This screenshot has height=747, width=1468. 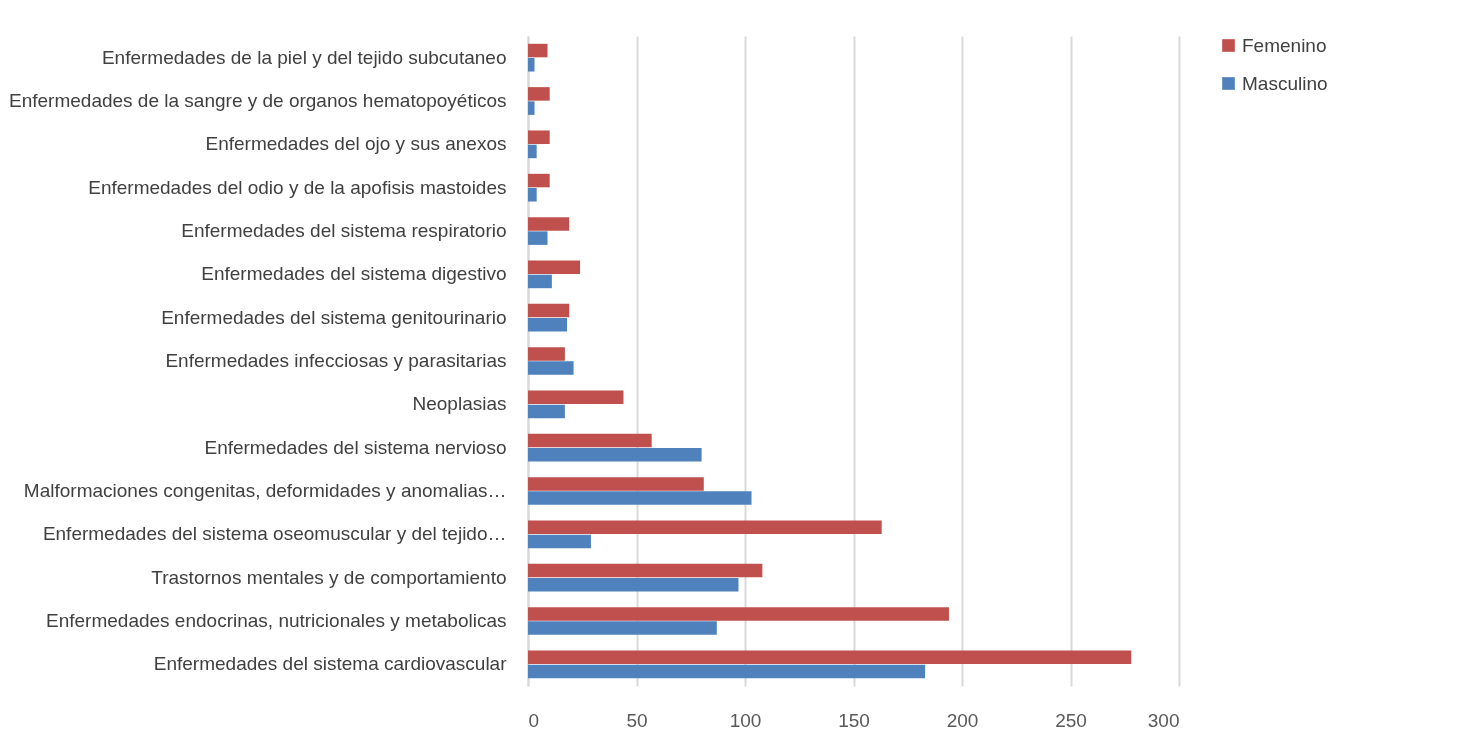 What do you see at coordinates (336, 360) in the screenshot?
I see `y-tick-label: Enfermedades infecciosas y parasitarias` at bounding box center [336, 360].